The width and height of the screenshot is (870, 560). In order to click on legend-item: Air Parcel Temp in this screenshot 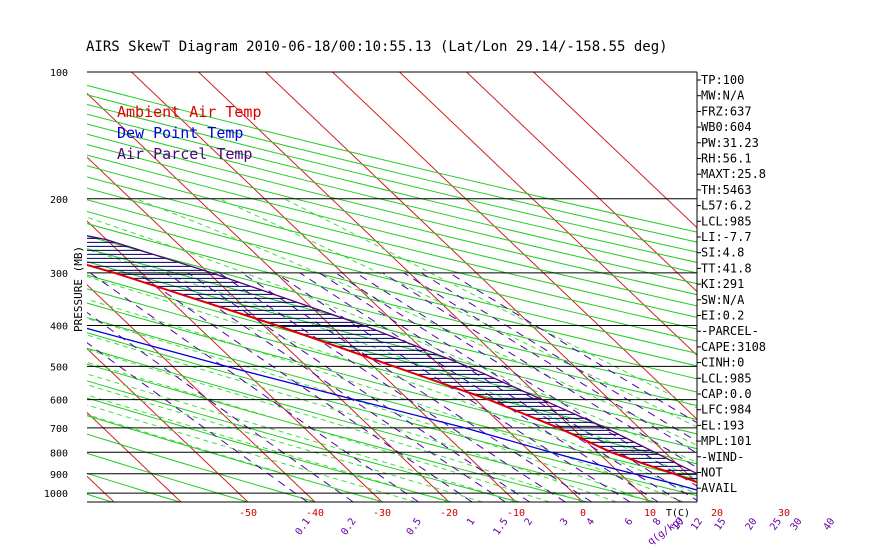, I will do `click(184, 154)`.